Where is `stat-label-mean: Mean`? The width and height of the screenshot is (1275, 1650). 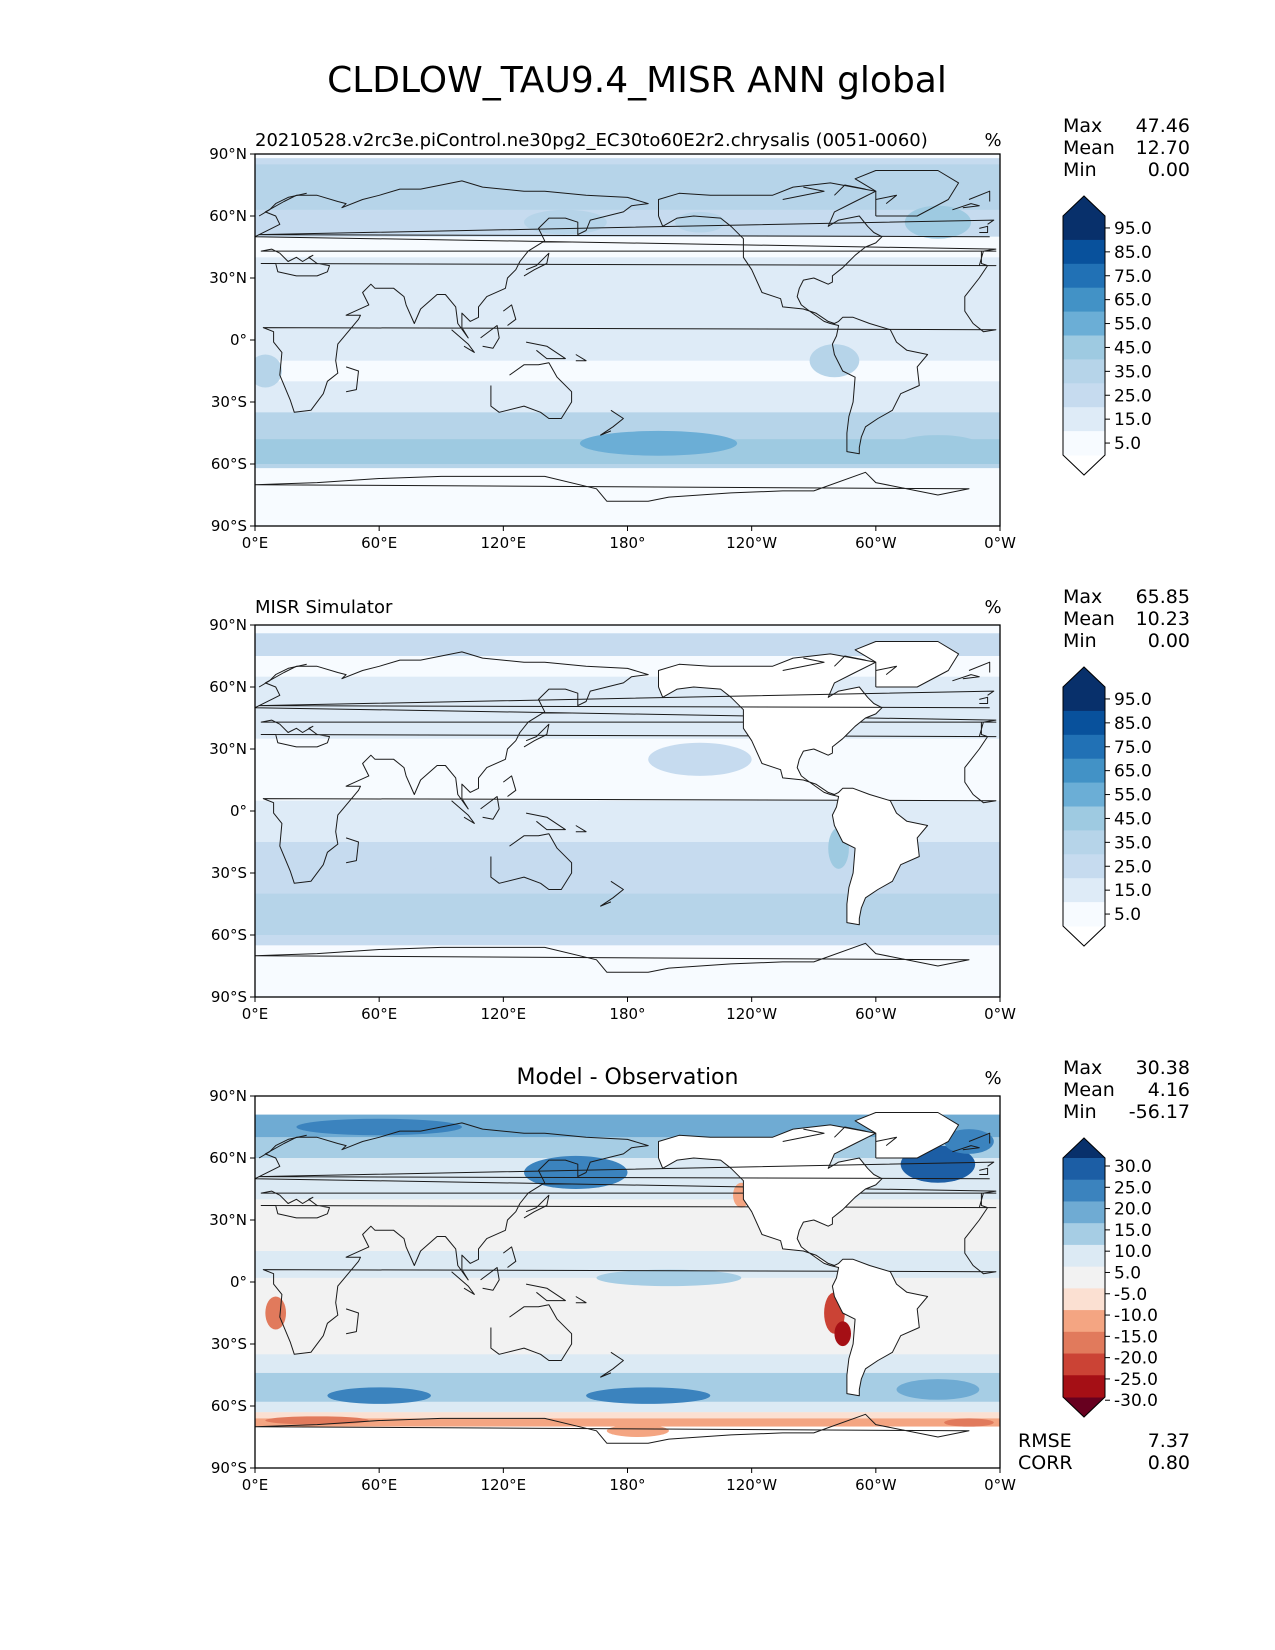 stat-label-mean: Mean is located at coordinates (1089, 619).